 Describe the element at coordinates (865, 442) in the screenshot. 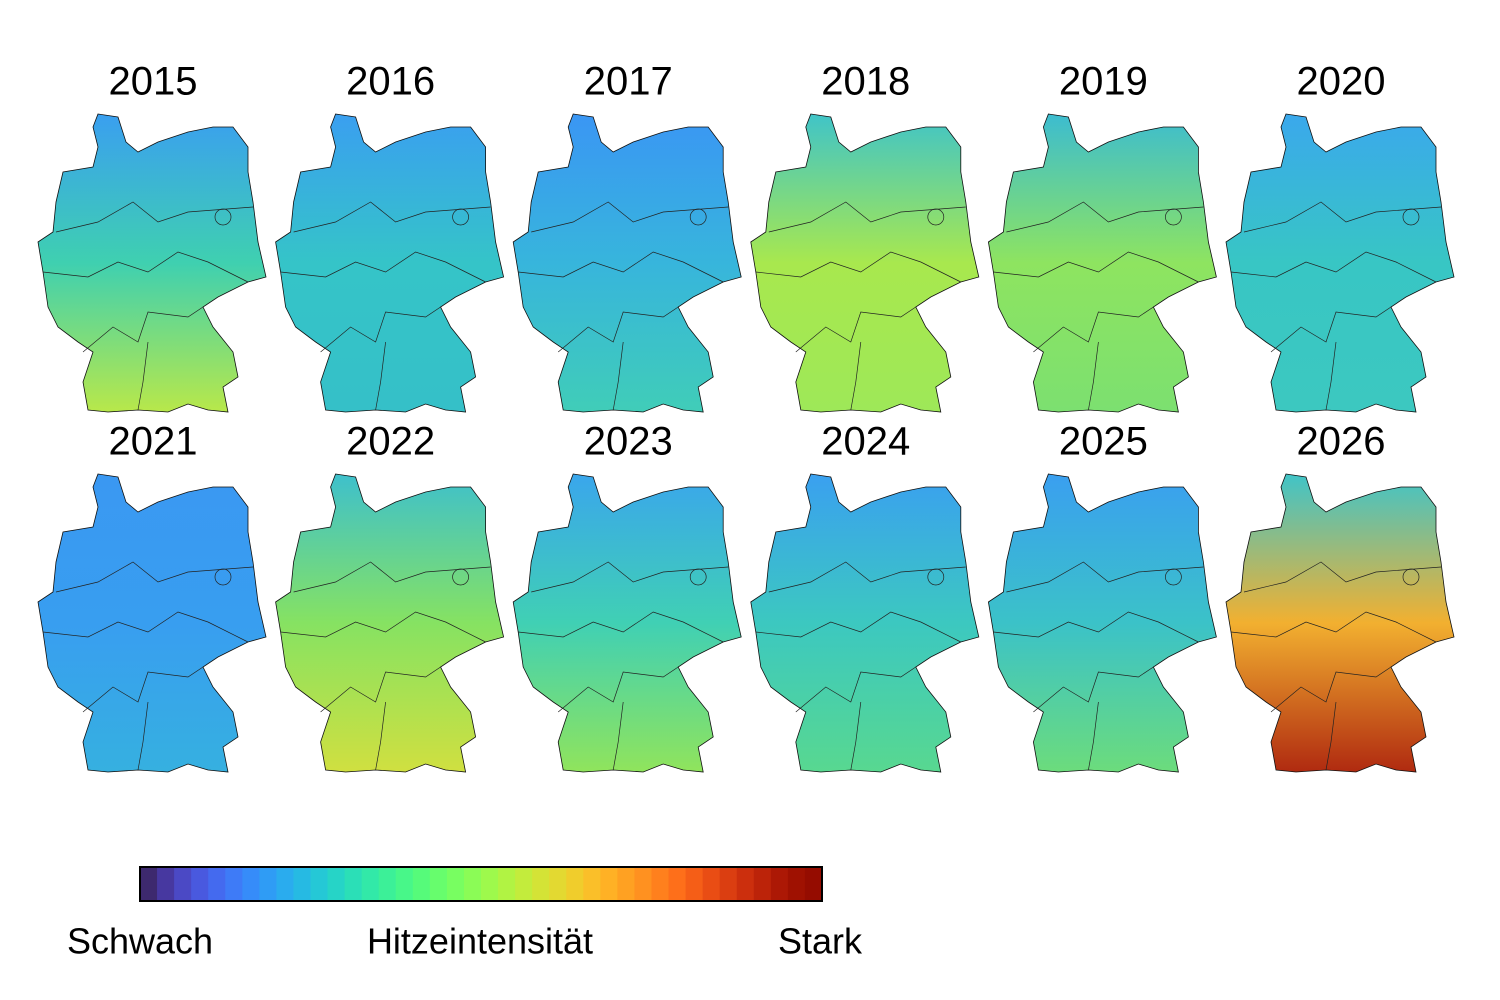

I see `panel-title: 2024` at that location.